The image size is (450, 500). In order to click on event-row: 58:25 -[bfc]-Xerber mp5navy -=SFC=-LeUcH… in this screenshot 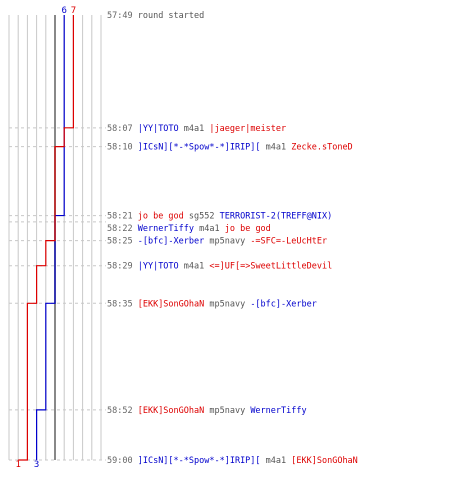, I will do `click(217, 242)`.